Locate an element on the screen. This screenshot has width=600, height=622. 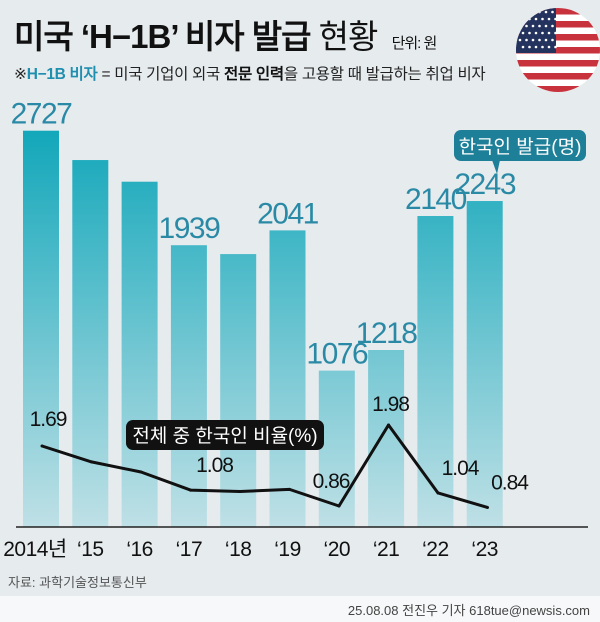
line-value-label: 1.08 is located at coordinates (214, 465).